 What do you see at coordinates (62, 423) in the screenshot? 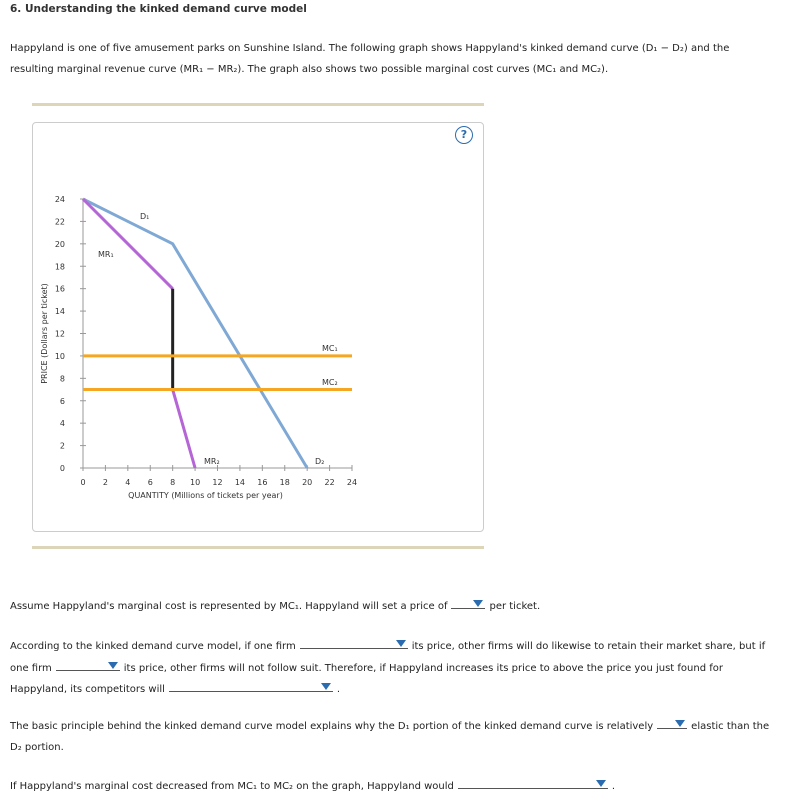
I see `y-tick-label: 4` at bounding box center [62, 423].